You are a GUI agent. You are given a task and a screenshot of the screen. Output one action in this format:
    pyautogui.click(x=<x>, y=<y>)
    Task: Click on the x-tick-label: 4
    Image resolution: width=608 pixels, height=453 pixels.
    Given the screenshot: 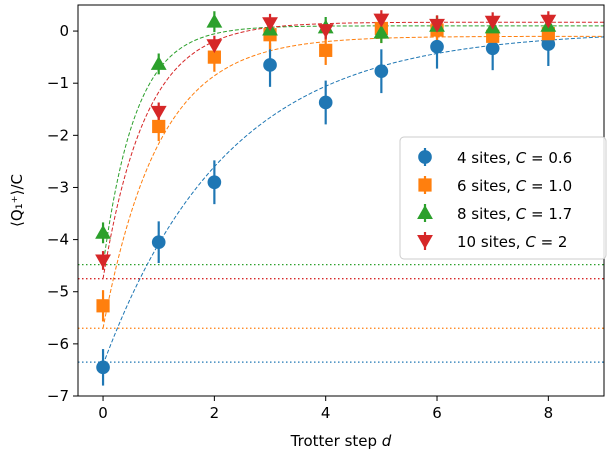 What is the action you would take?
    pyautogui.click(x=326, y=413)
    